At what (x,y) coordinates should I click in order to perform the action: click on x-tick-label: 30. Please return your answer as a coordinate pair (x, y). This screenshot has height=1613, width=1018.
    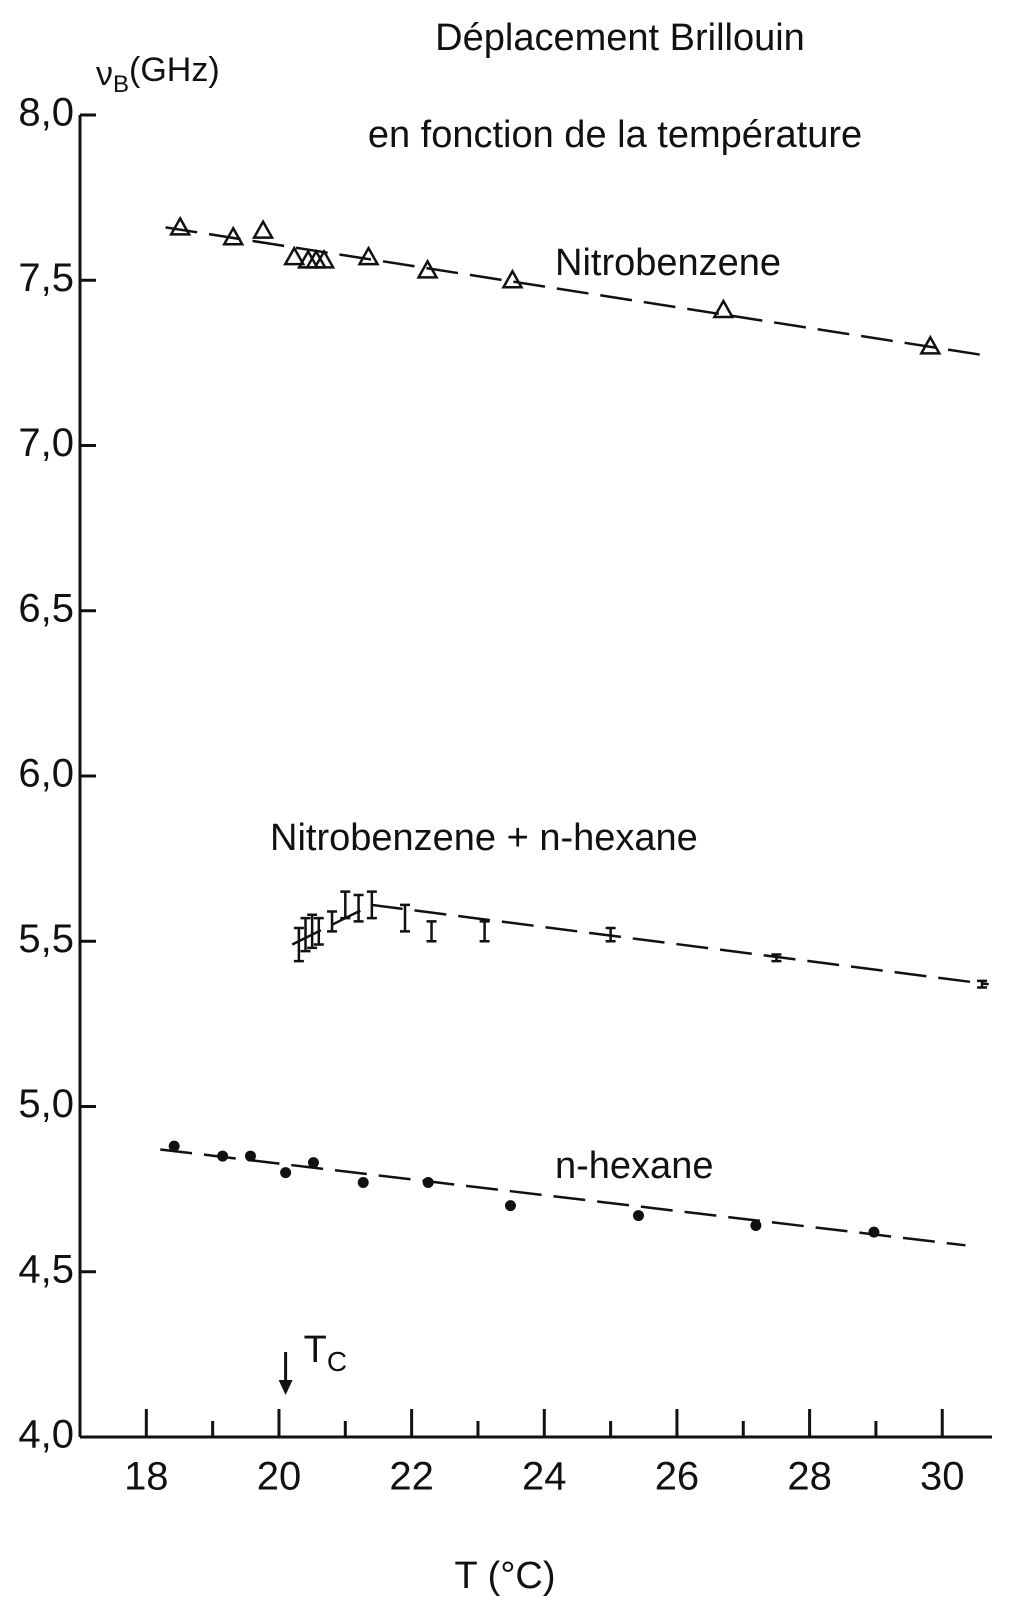
    Looking at the image, I should click on (942, 1477).